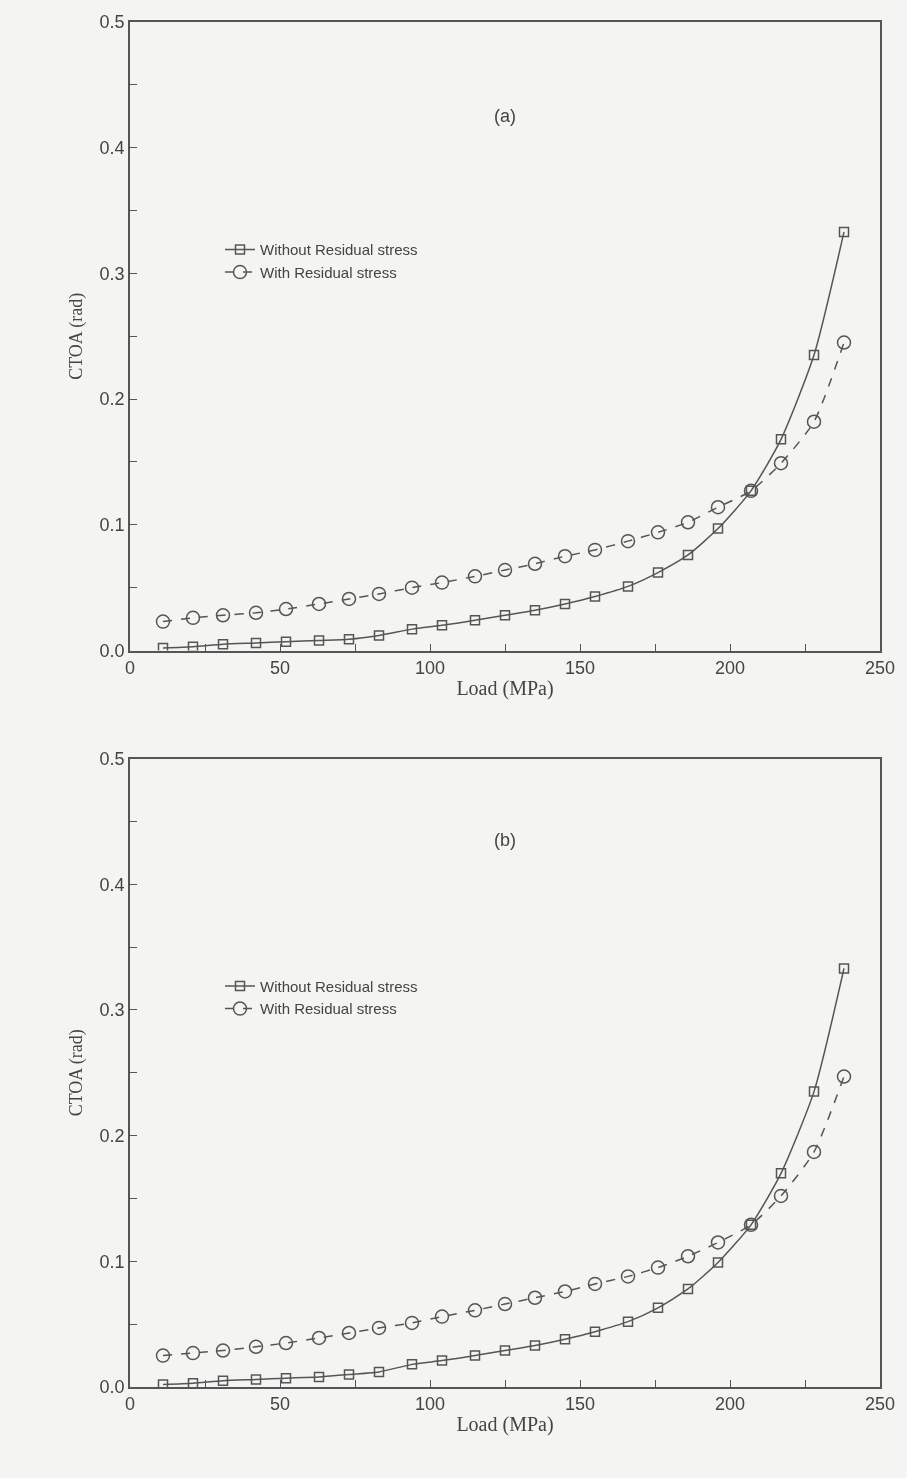  I want to click on legend-label: Without Residual stress, so click(339, 986).